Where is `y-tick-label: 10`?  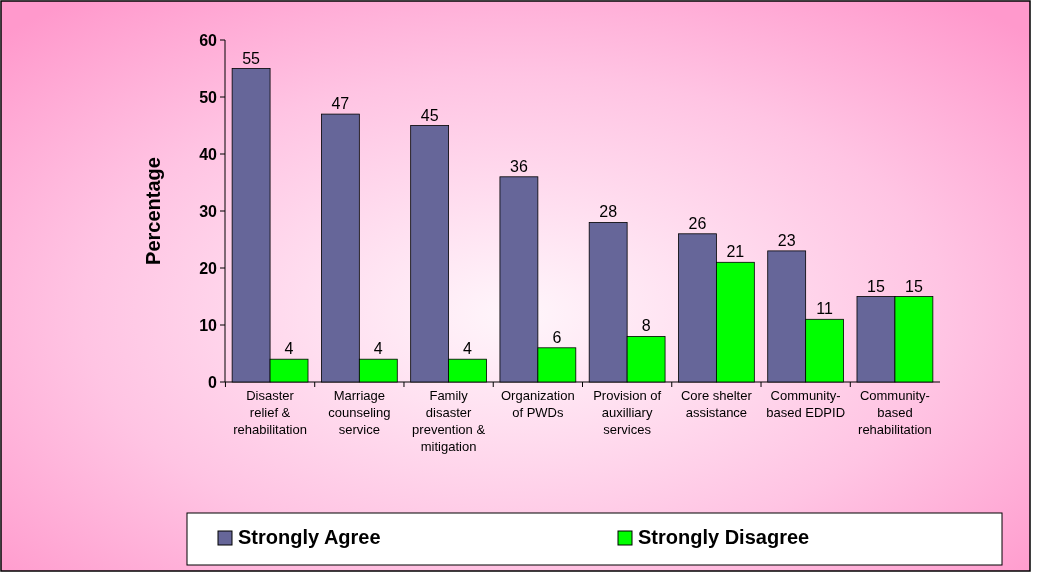 y-tick-label: 10 is located at coordinates (208, 325).